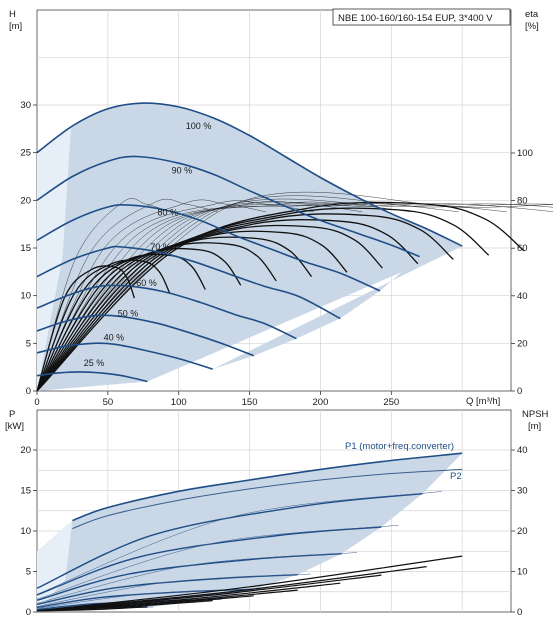  Describe the element at coordinates (114, 337) in the screenshot. I see `speed-label: 40 %` at that location.